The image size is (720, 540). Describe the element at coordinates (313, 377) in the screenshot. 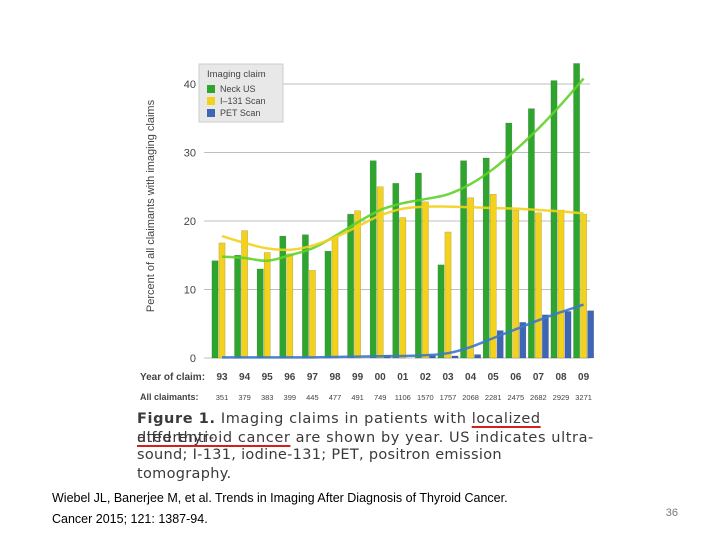

I see `x-tick-year-97: 97` at that location.